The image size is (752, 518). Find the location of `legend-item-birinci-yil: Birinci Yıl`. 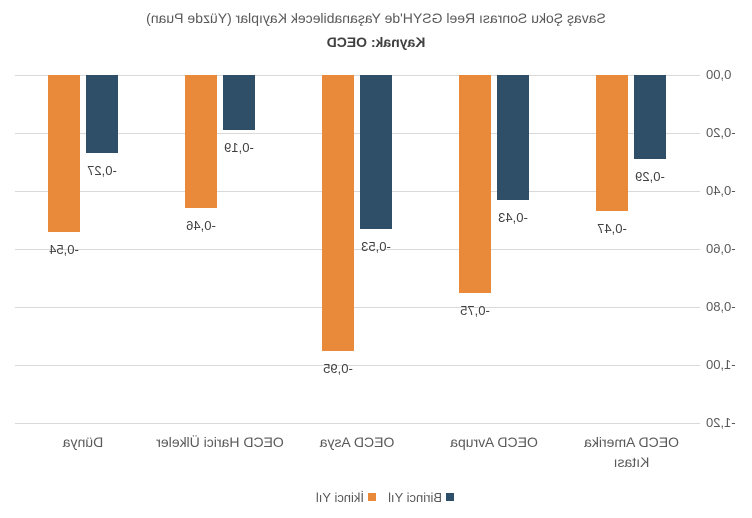

legend-item-birinci-yil: Birinci Yıl is located at coordinates (421, 497).